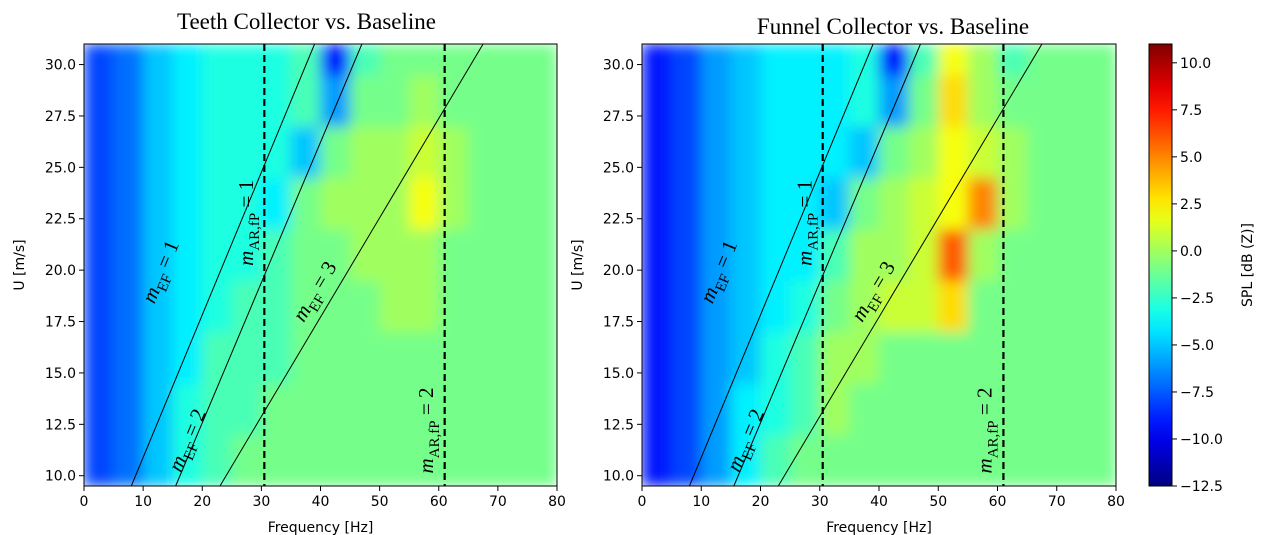 This screenshot has height=535, width=1264. Describe the element at coordinates (994, 439) in the screenshot. I see `annotation-sub: AR,fP` at that location.